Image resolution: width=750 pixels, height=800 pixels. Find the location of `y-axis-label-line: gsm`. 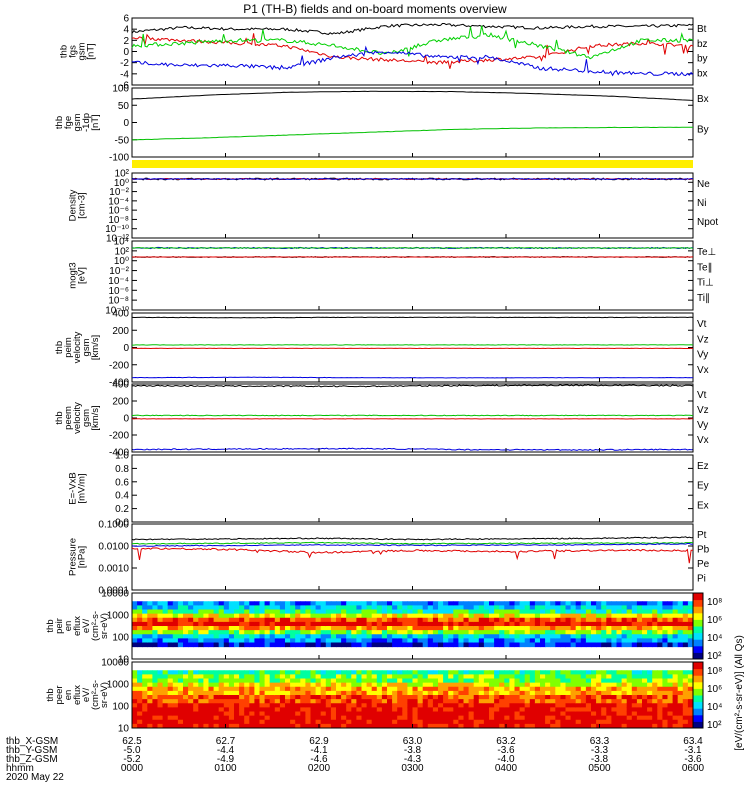

y-axis-label-line: gsm is located at coordinates (86, 418).